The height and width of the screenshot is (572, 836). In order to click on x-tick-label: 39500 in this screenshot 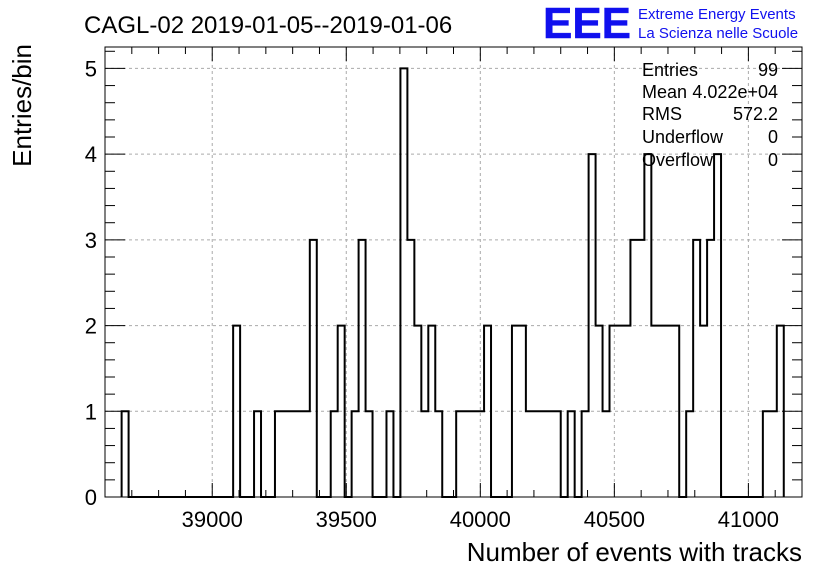, I will do `click(346, 519)`.